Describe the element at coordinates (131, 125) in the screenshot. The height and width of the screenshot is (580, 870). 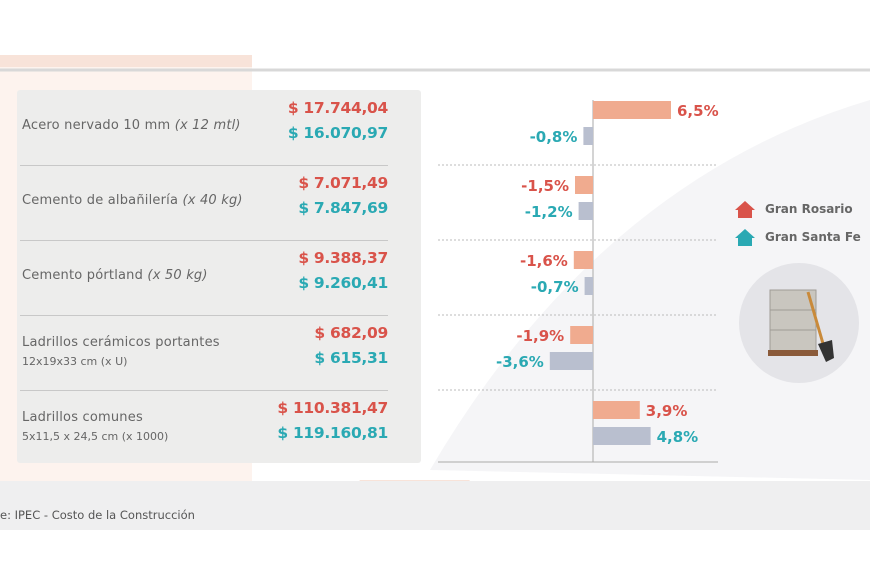
I see `item-name: Acero nervado 10 mm (x 12 mtl)` at that location.